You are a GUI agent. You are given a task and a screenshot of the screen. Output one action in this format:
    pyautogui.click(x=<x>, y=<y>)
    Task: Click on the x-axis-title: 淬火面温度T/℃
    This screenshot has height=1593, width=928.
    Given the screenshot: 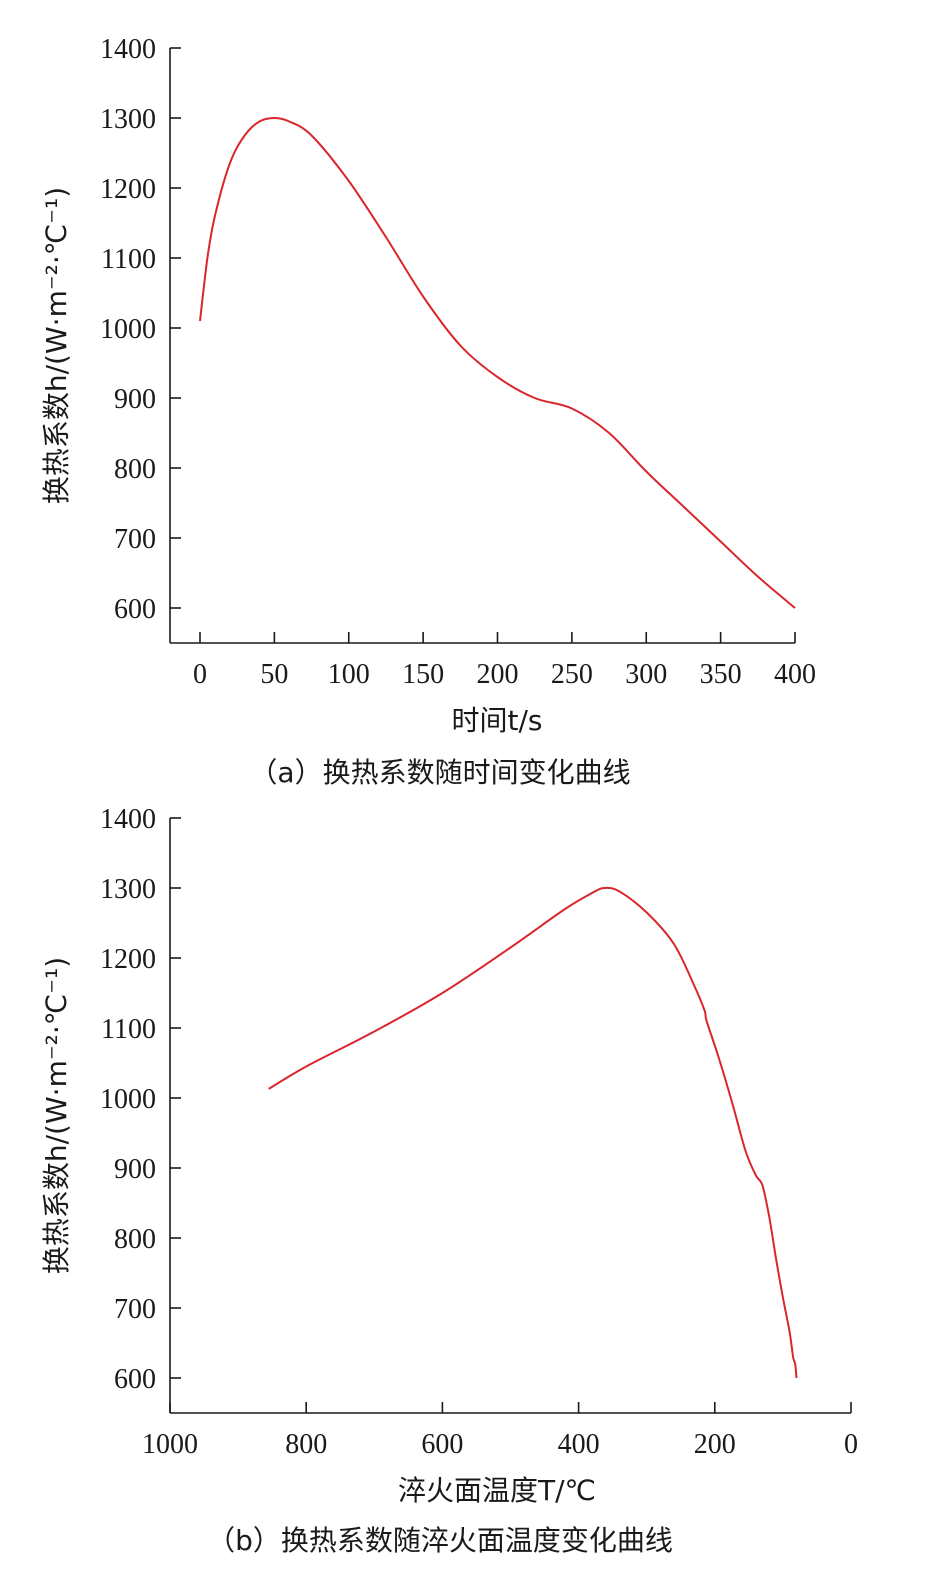 What is the action you would take?
    pyautogui.click(x=497, y=1490)
    